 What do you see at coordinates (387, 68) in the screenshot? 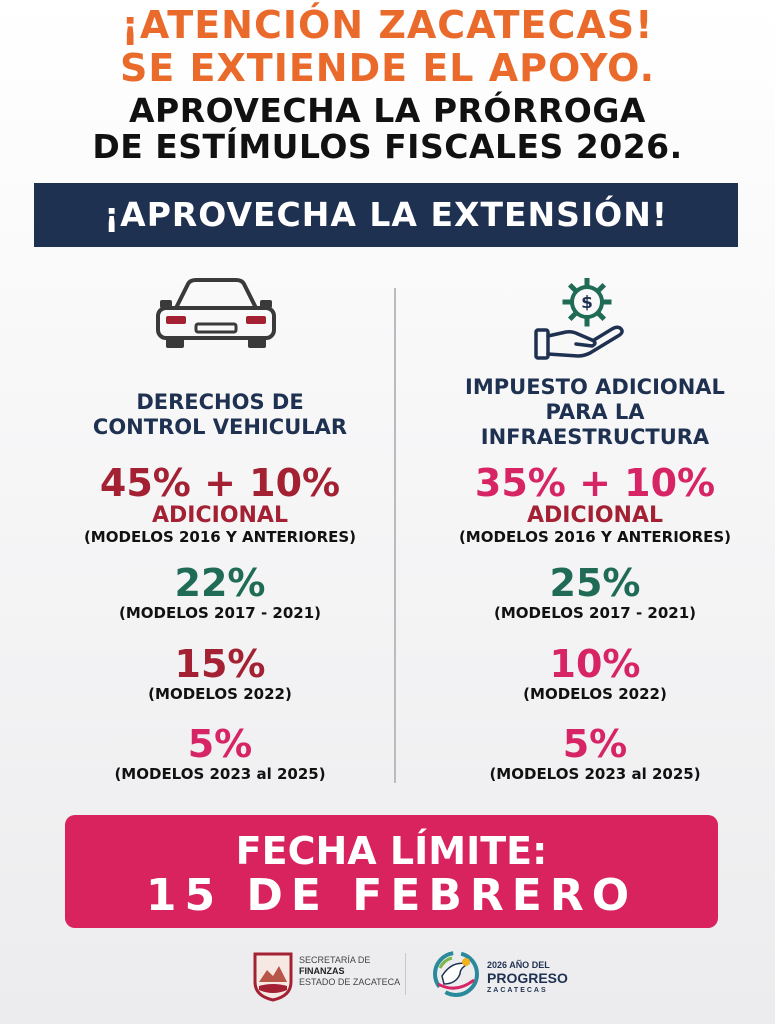
I see `headline-line2: SE EXTIENDE EL APOYO.` at bounding box center [387, 68].